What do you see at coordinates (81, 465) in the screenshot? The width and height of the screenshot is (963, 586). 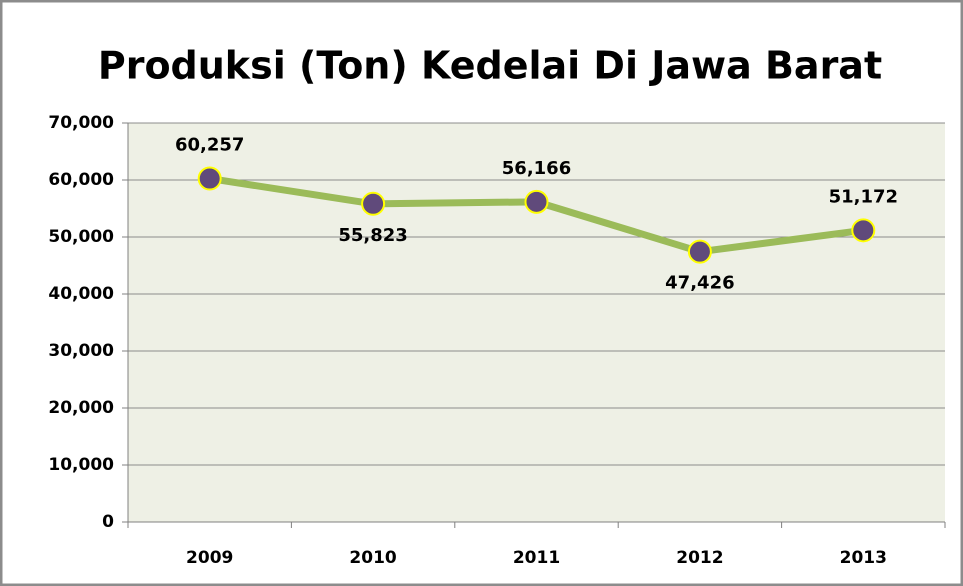 I see `y-tick-label: 10,000` at bounding box center [81, 465].